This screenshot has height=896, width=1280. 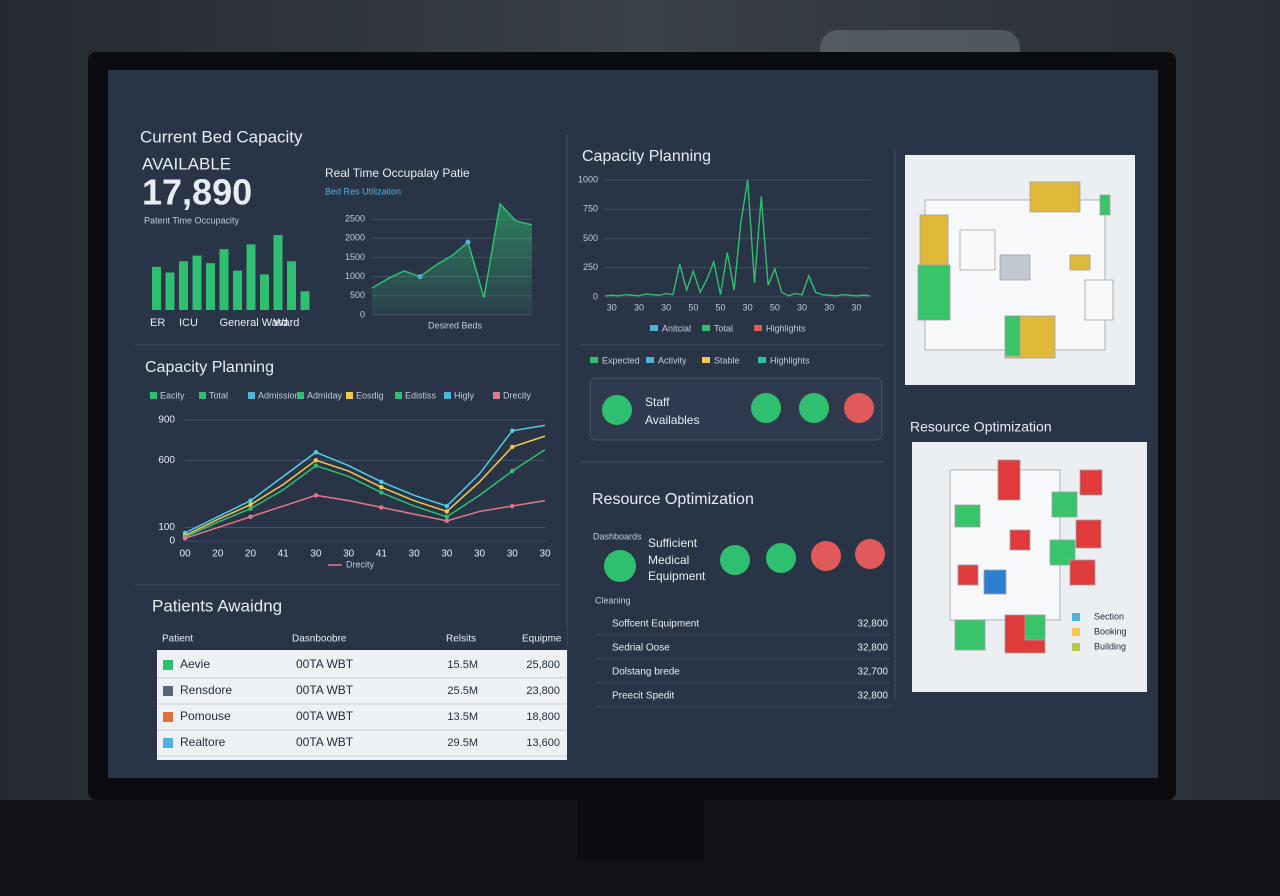 I want to click on legend-label: Booking, so click(x=1110, y=631).